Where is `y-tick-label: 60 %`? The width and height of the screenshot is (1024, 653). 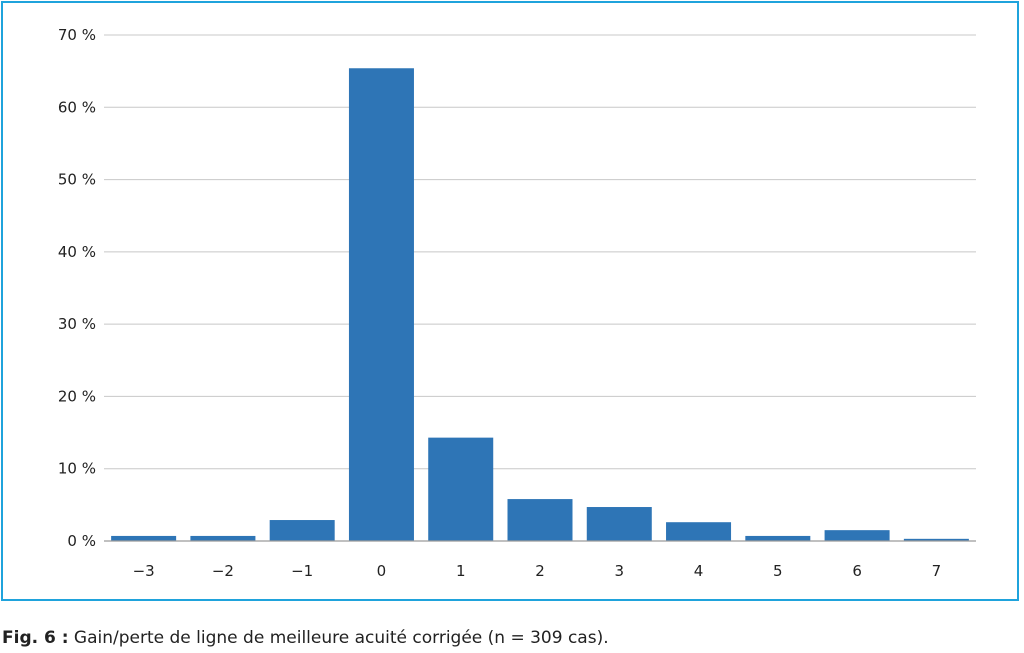
y-tick-label: 60 % is located at coordinates (77, 107).